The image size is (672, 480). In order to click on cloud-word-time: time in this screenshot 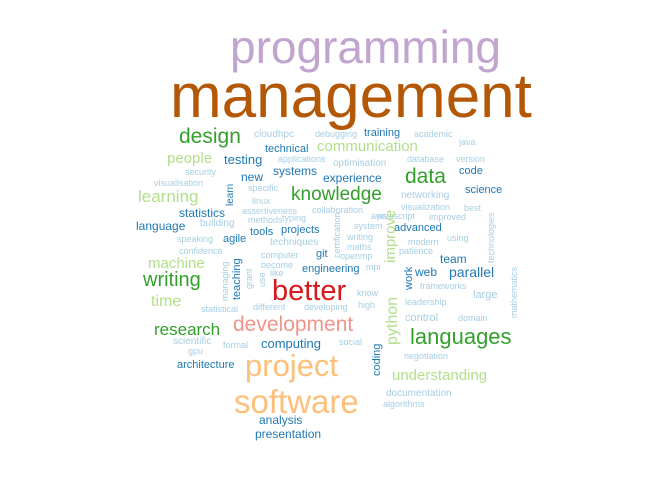, I will do `click(166, 301)`.